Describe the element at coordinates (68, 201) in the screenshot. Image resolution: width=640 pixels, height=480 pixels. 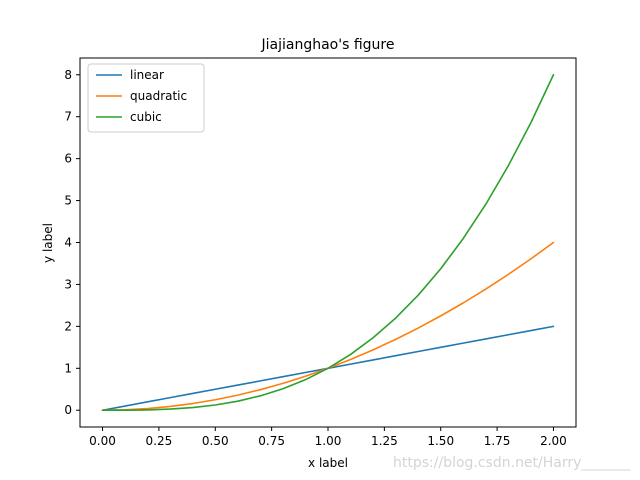
I see `y-tick-label: 5` at that location.